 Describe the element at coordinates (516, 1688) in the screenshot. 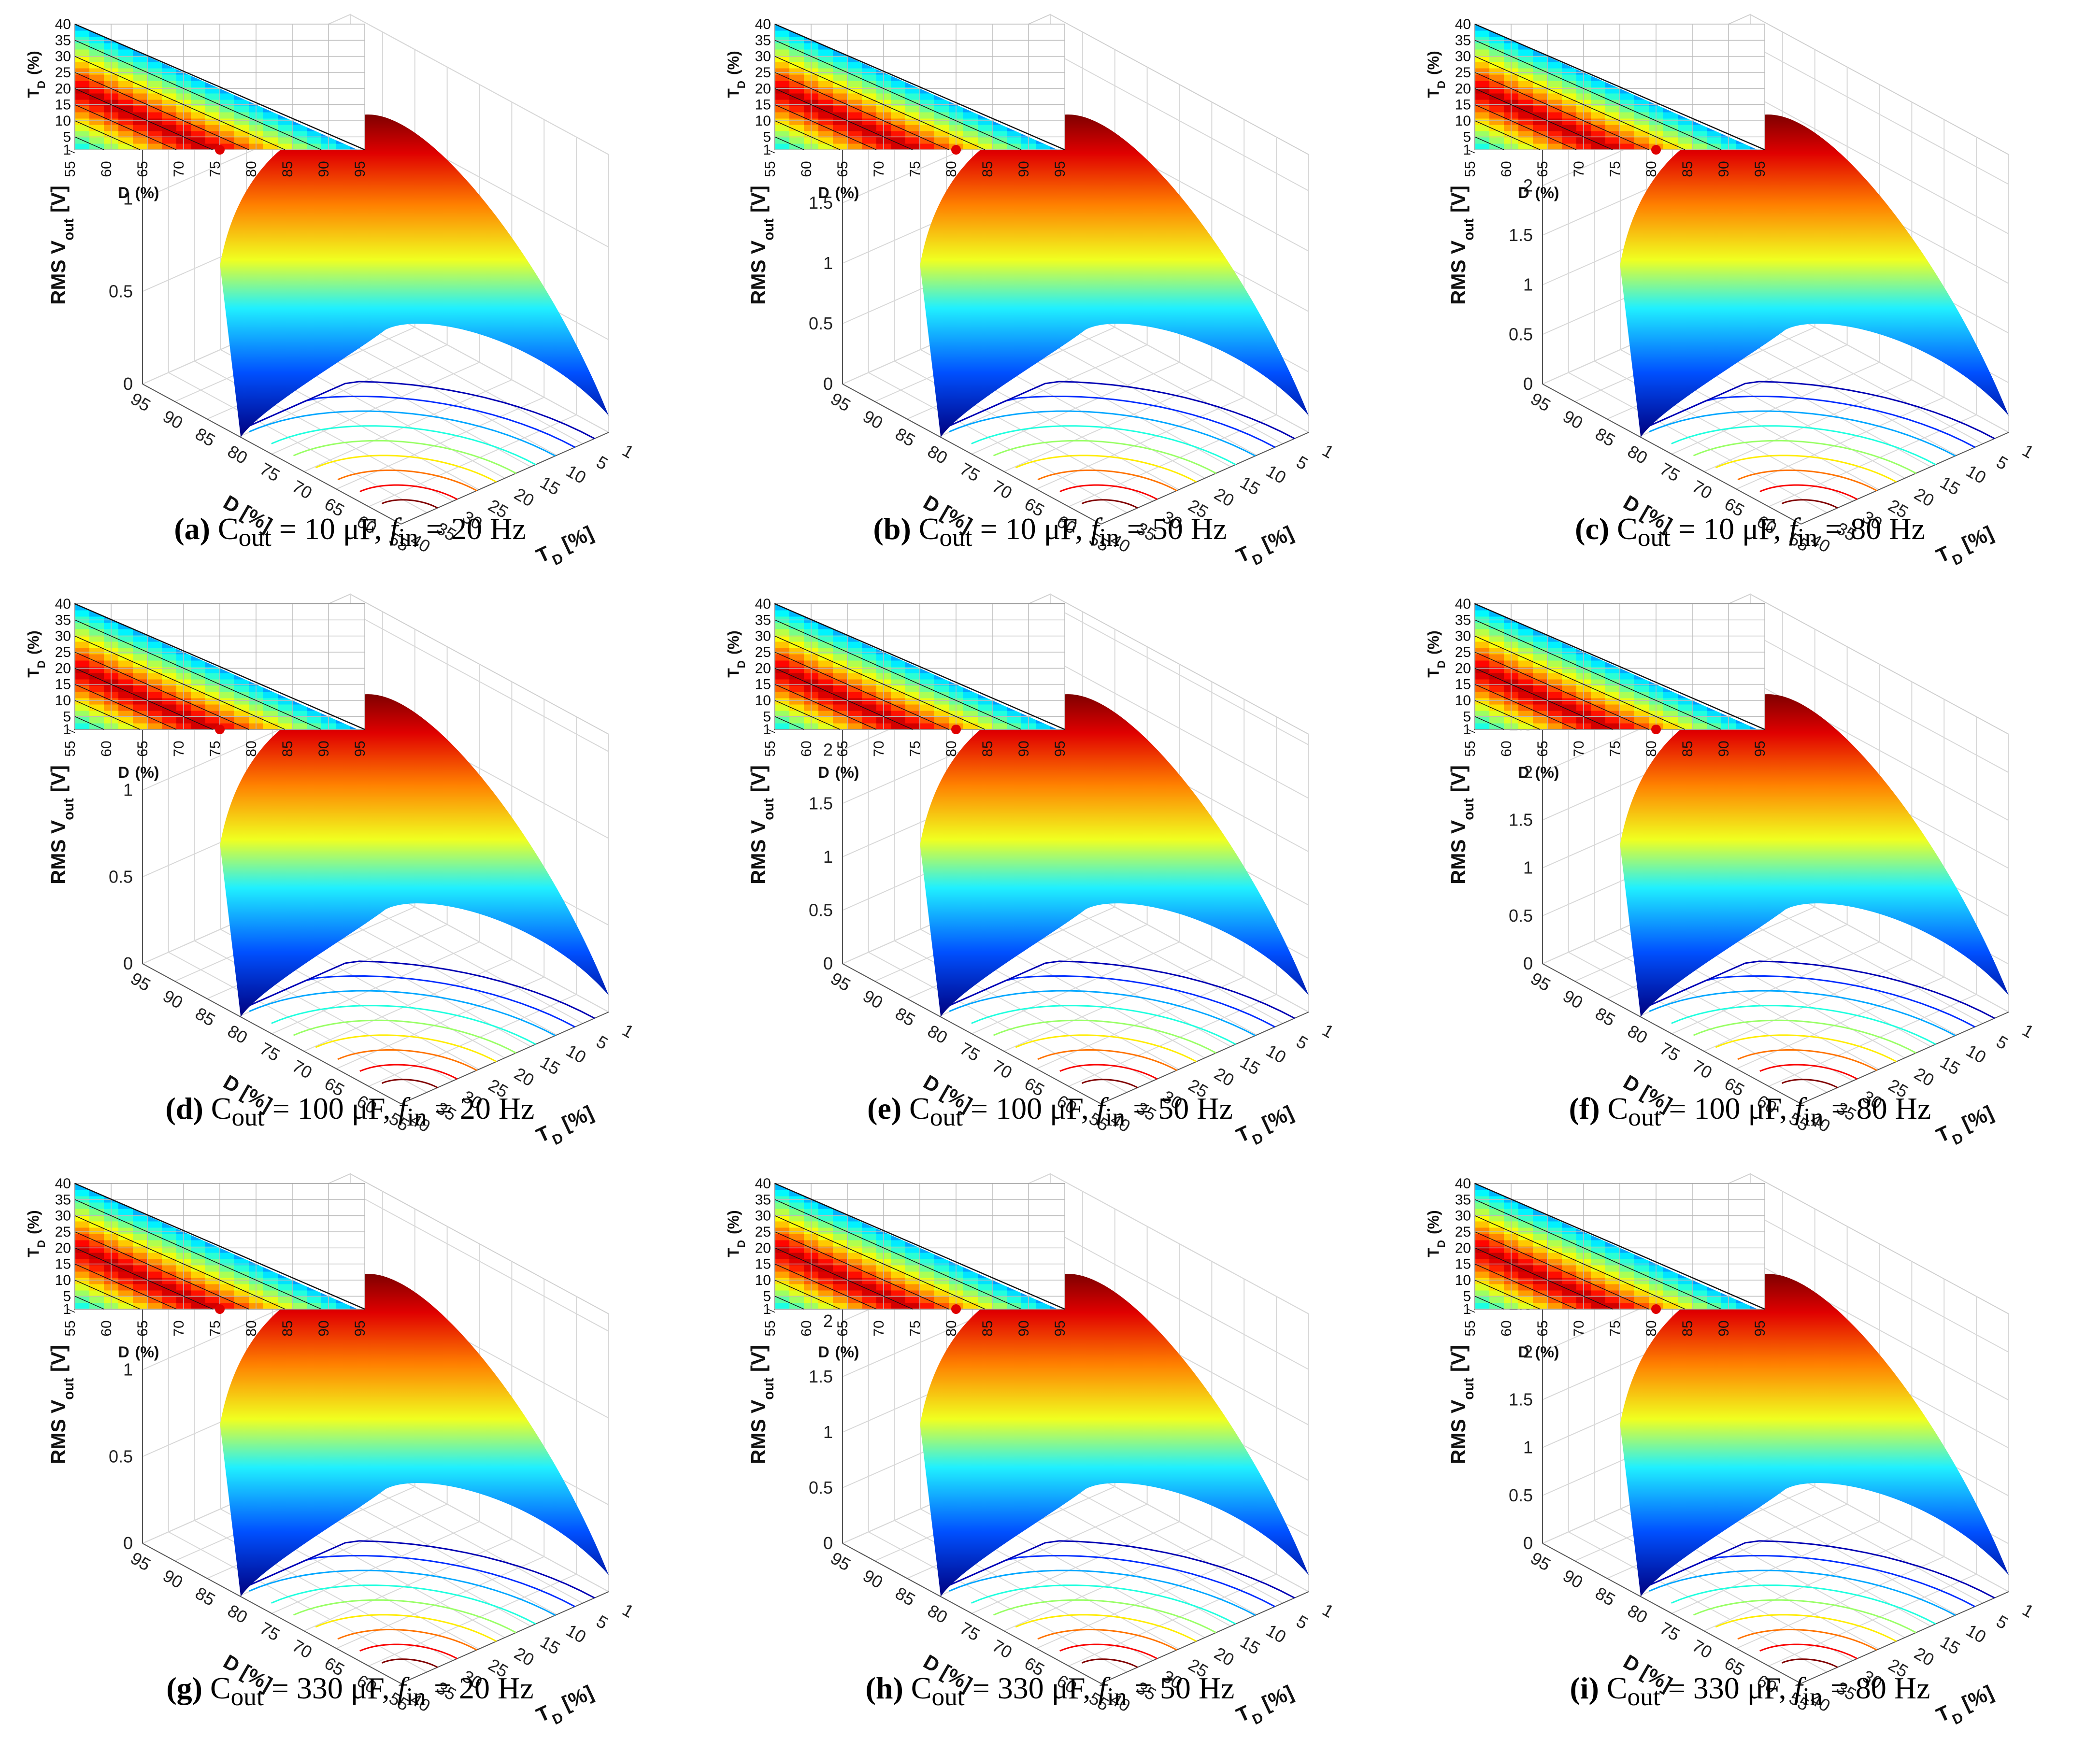

I see `f-unit: Hz` at that location.